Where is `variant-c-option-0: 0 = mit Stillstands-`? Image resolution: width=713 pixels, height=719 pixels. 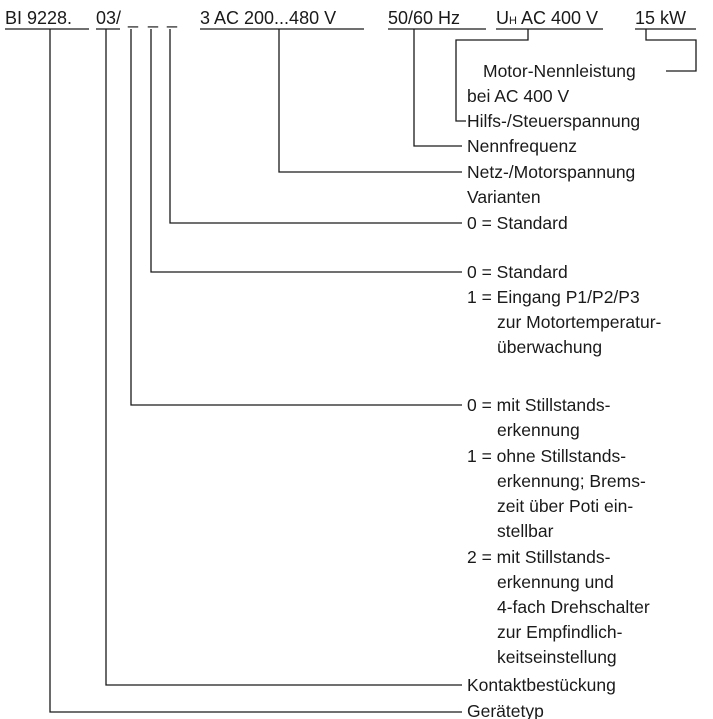
variant-c-option-0: 0 = mit Stillstands- is located at coordinates (539, 405).